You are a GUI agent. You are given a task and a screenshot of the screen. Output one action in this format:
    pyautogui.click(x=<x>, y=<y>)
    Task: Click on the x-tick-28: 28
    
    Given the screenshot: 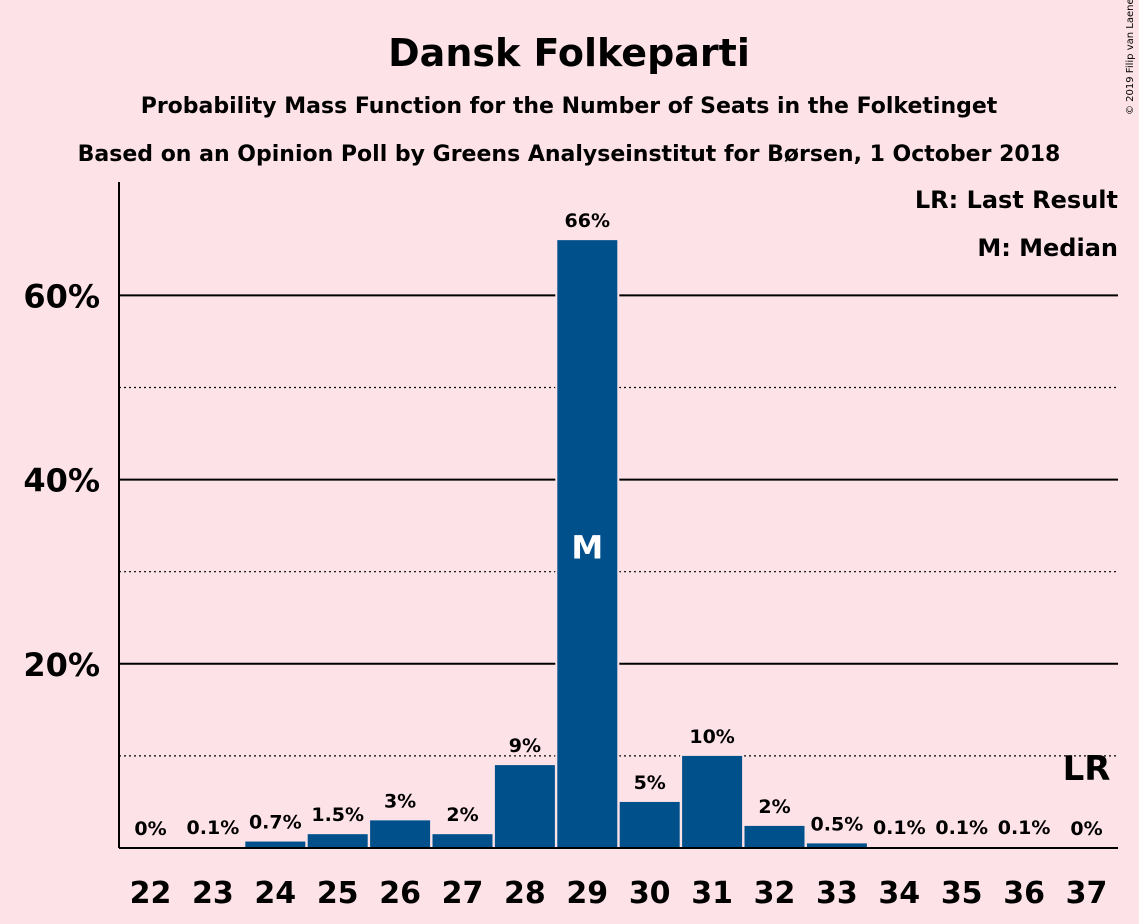 What is the action you would take?
    pyautogui.click(x=525, y=893)
    